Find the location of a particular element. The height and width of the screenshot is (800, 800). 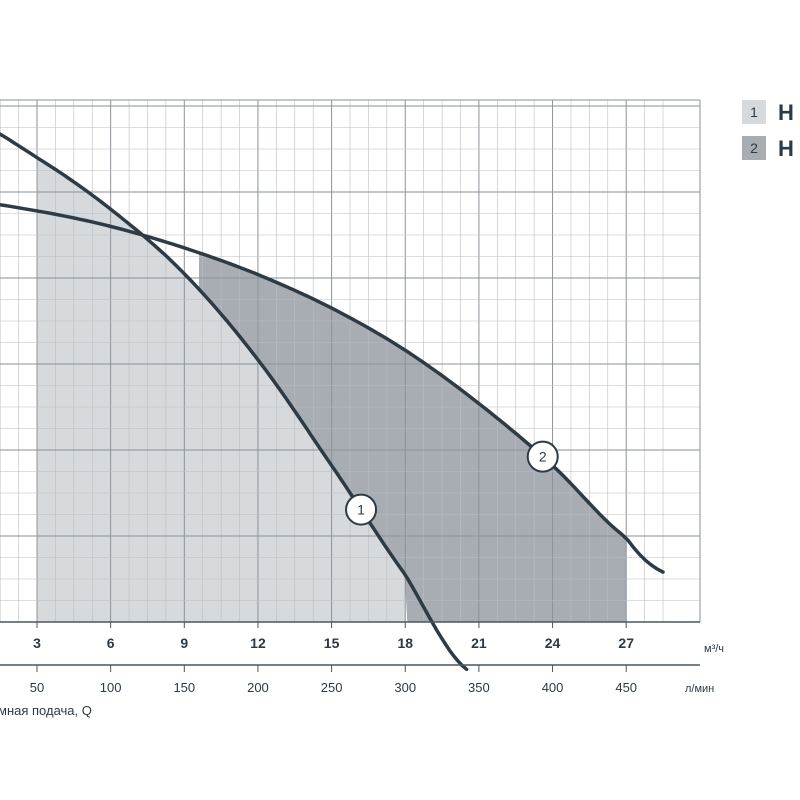

curve-marker-label-1: 1 is located at coordinates (361, 510).